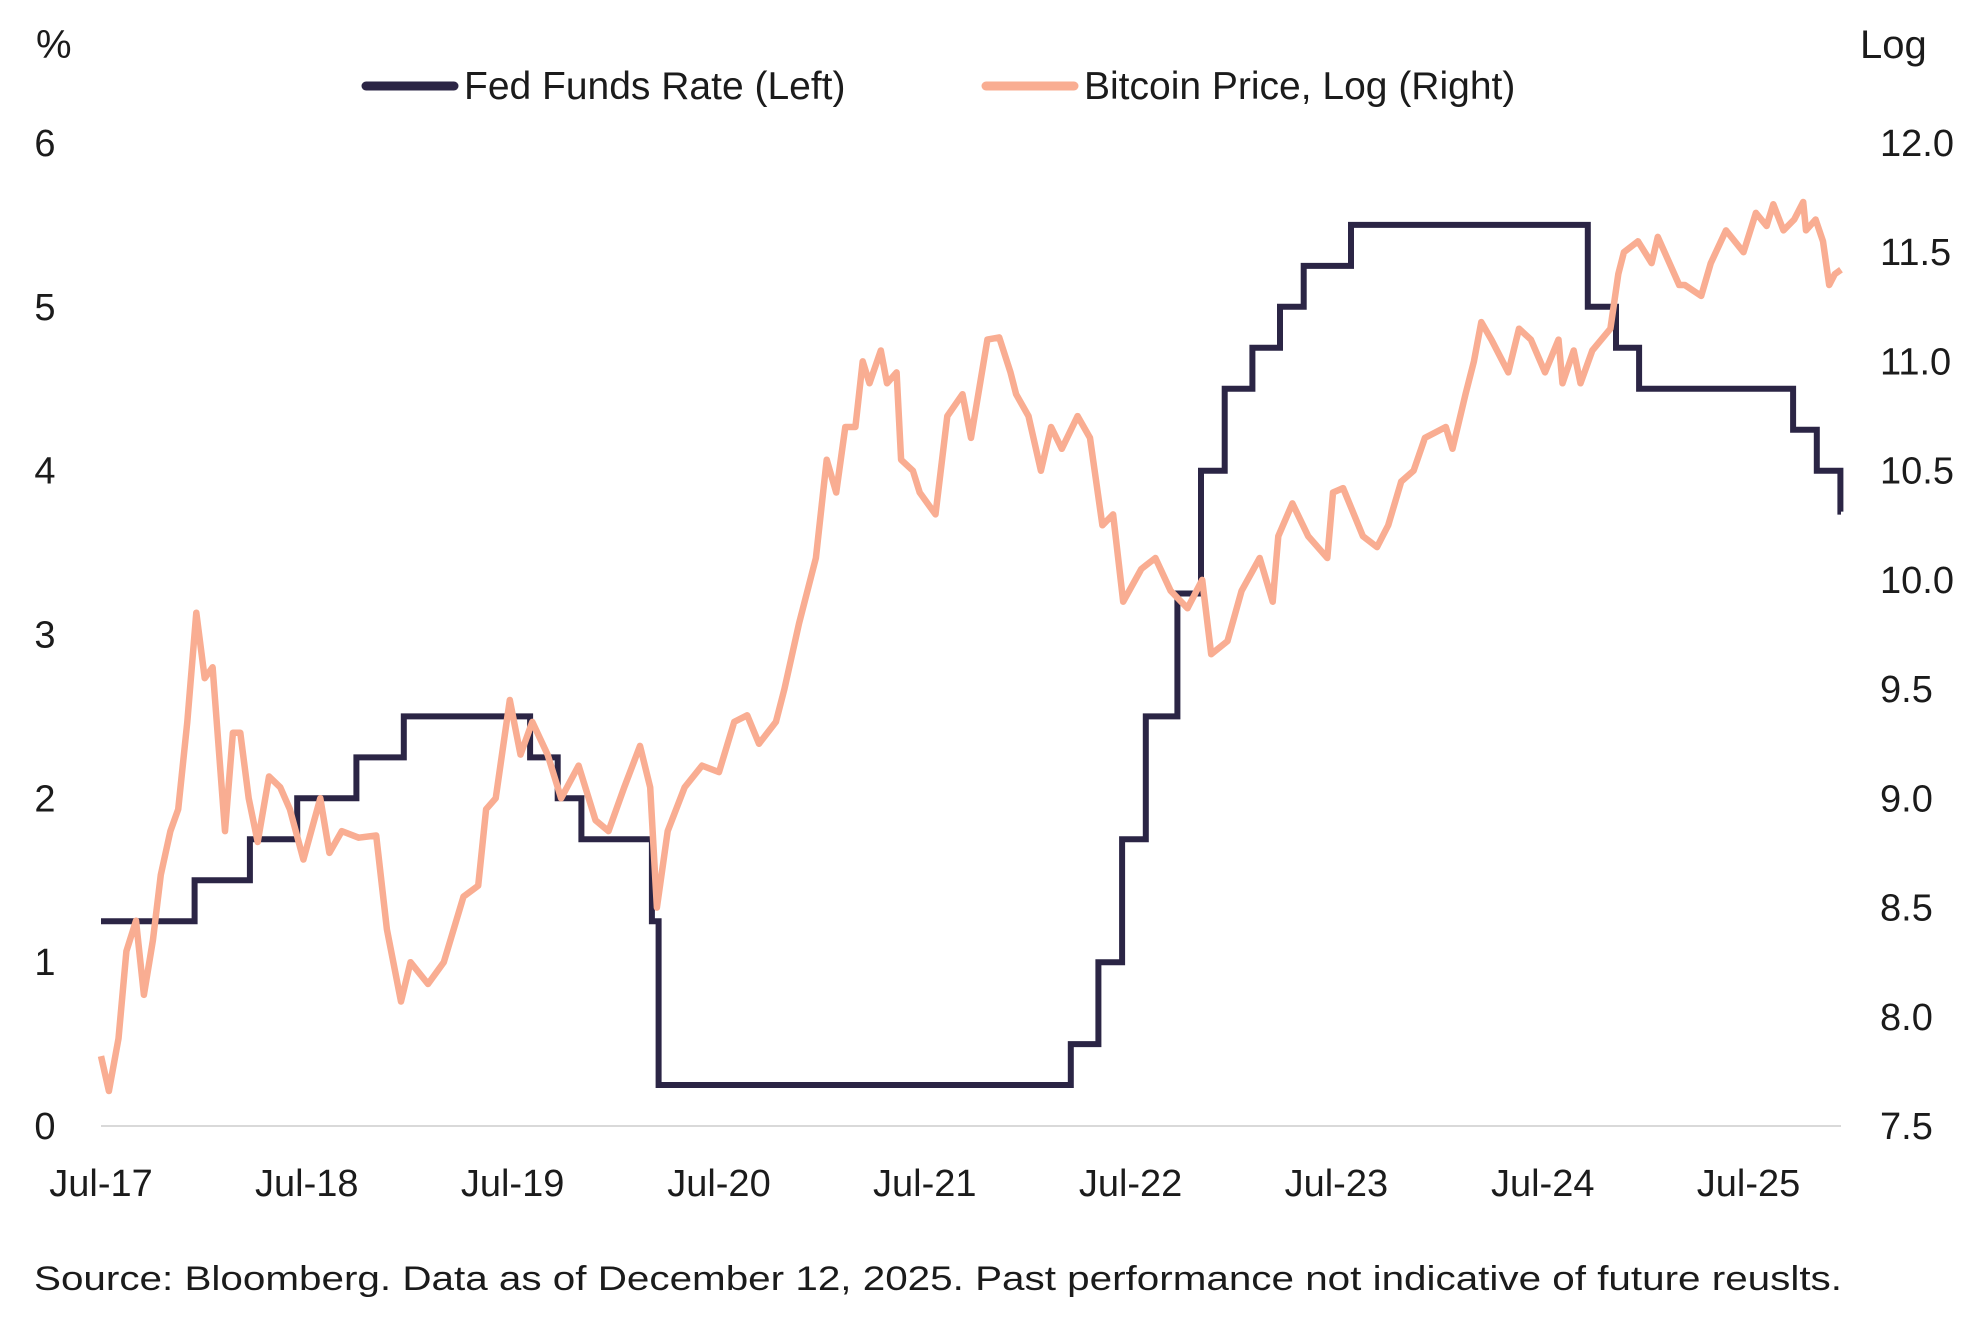 The height and width of the screenshot is (1325, 1980). I want to click on left-tick-label: 5, so click(44, 308).